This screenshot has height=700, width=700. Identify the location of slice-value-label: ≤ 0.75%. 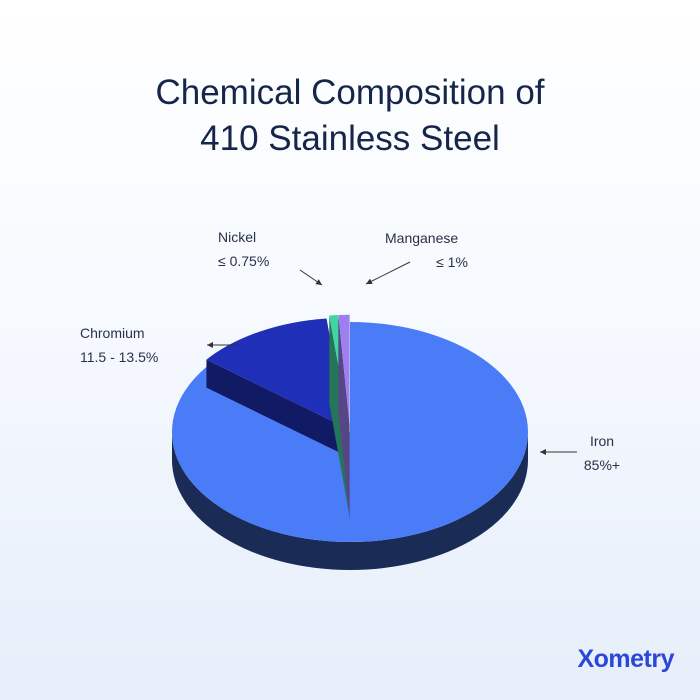
(243, 261).